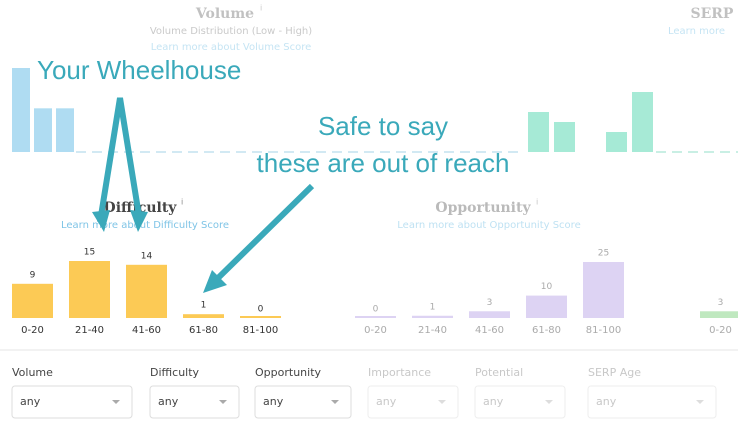 This screenshot has width=738, height=426. I want to click on difficulty-chart: 9 0-20 15 21-40 14 41-60 1 61-80 0 81-100, so click(146, 292).